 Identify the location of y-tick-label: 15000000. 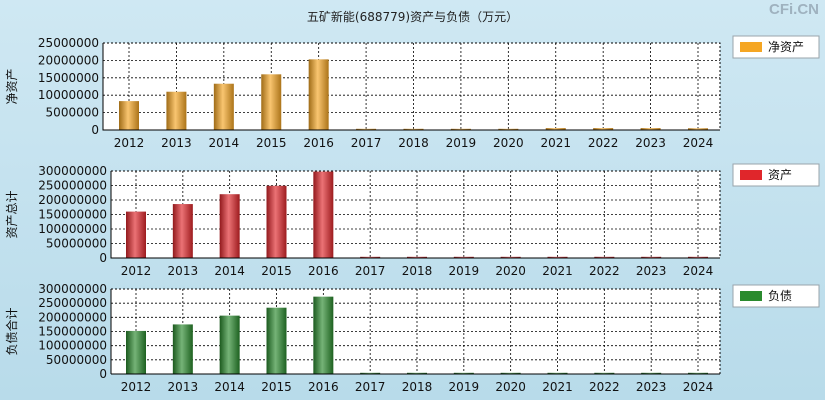
(68, 78).